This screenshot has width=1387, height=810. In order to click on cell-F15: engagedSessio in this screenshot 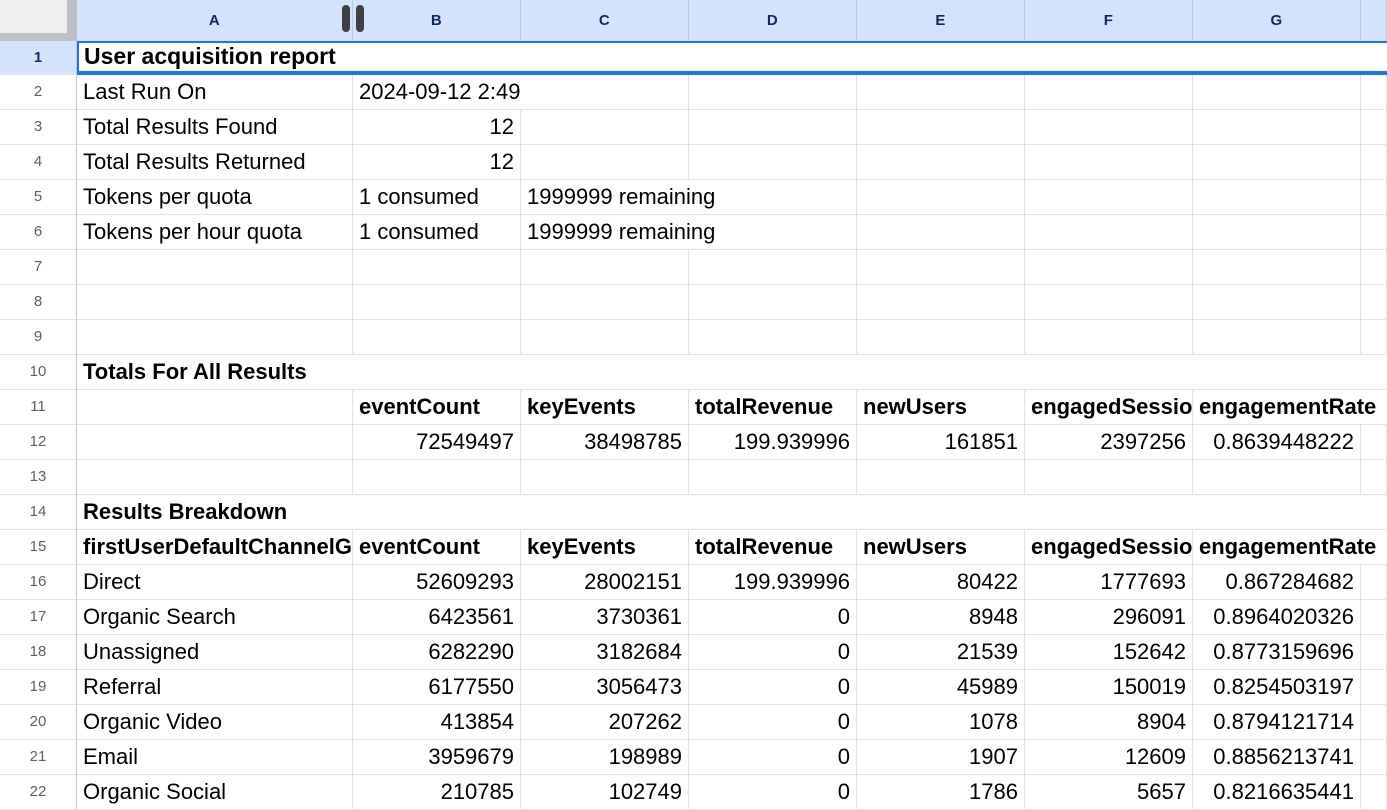, I will do `click(1109, 547)`.